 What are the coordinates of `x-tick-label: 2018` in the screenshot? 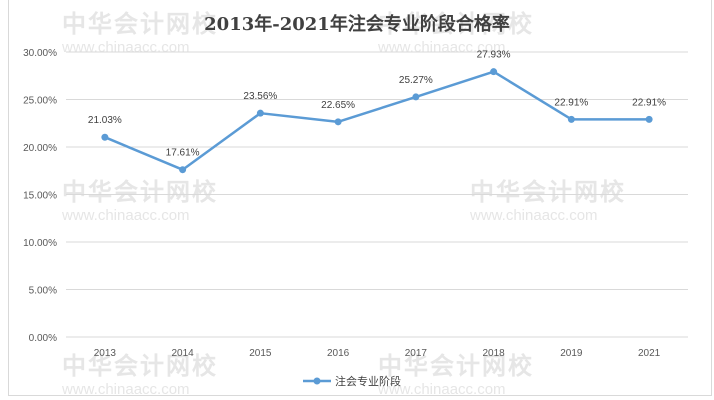 It's located at (494, 353).